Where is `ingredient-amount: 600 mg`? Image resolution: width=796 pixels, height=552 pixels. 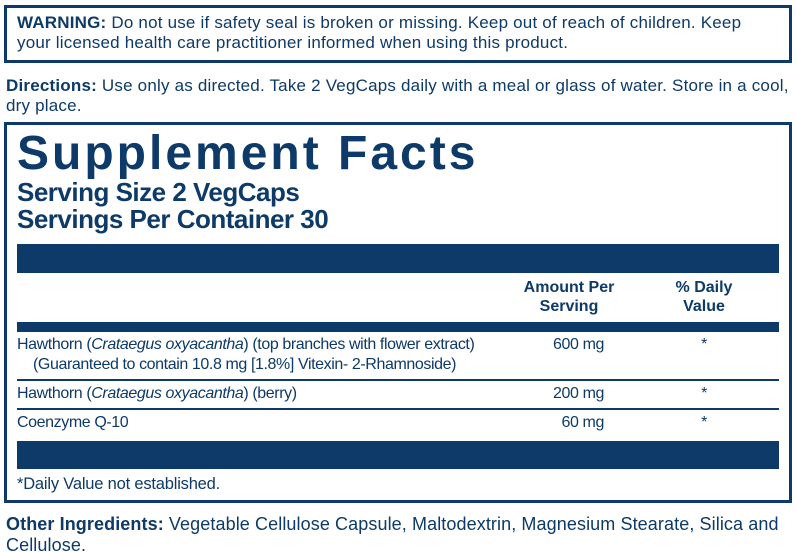 ingredient-amount: 600 mg is located at coordinates (578, 344).